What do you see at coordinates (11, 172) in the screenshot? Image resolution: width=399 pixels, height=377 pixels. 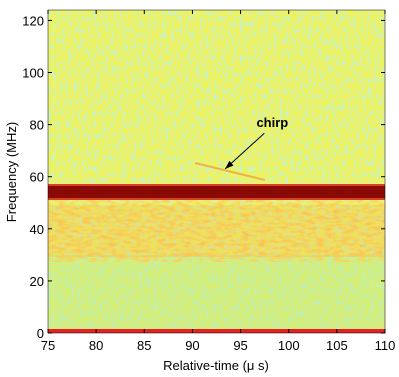 I see `y-axis-label: Frequency (MHz)` at bounding box center [11, 172].